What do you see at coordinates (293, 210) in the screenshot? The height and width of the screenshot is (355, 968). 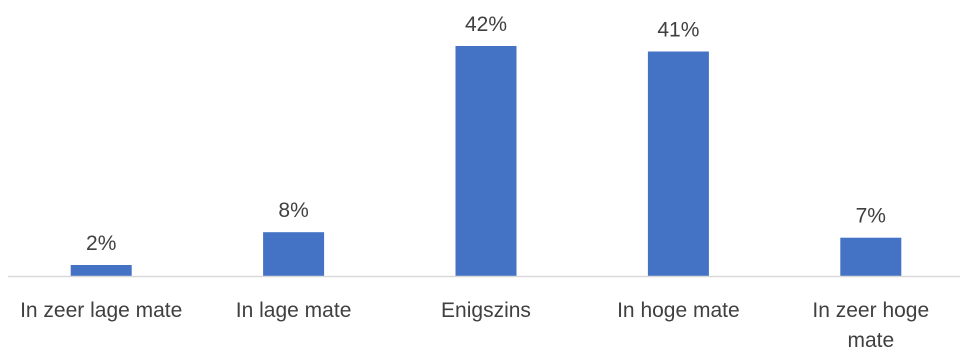 I see `data-label-1: 8%` at bounding box center [293, 210].